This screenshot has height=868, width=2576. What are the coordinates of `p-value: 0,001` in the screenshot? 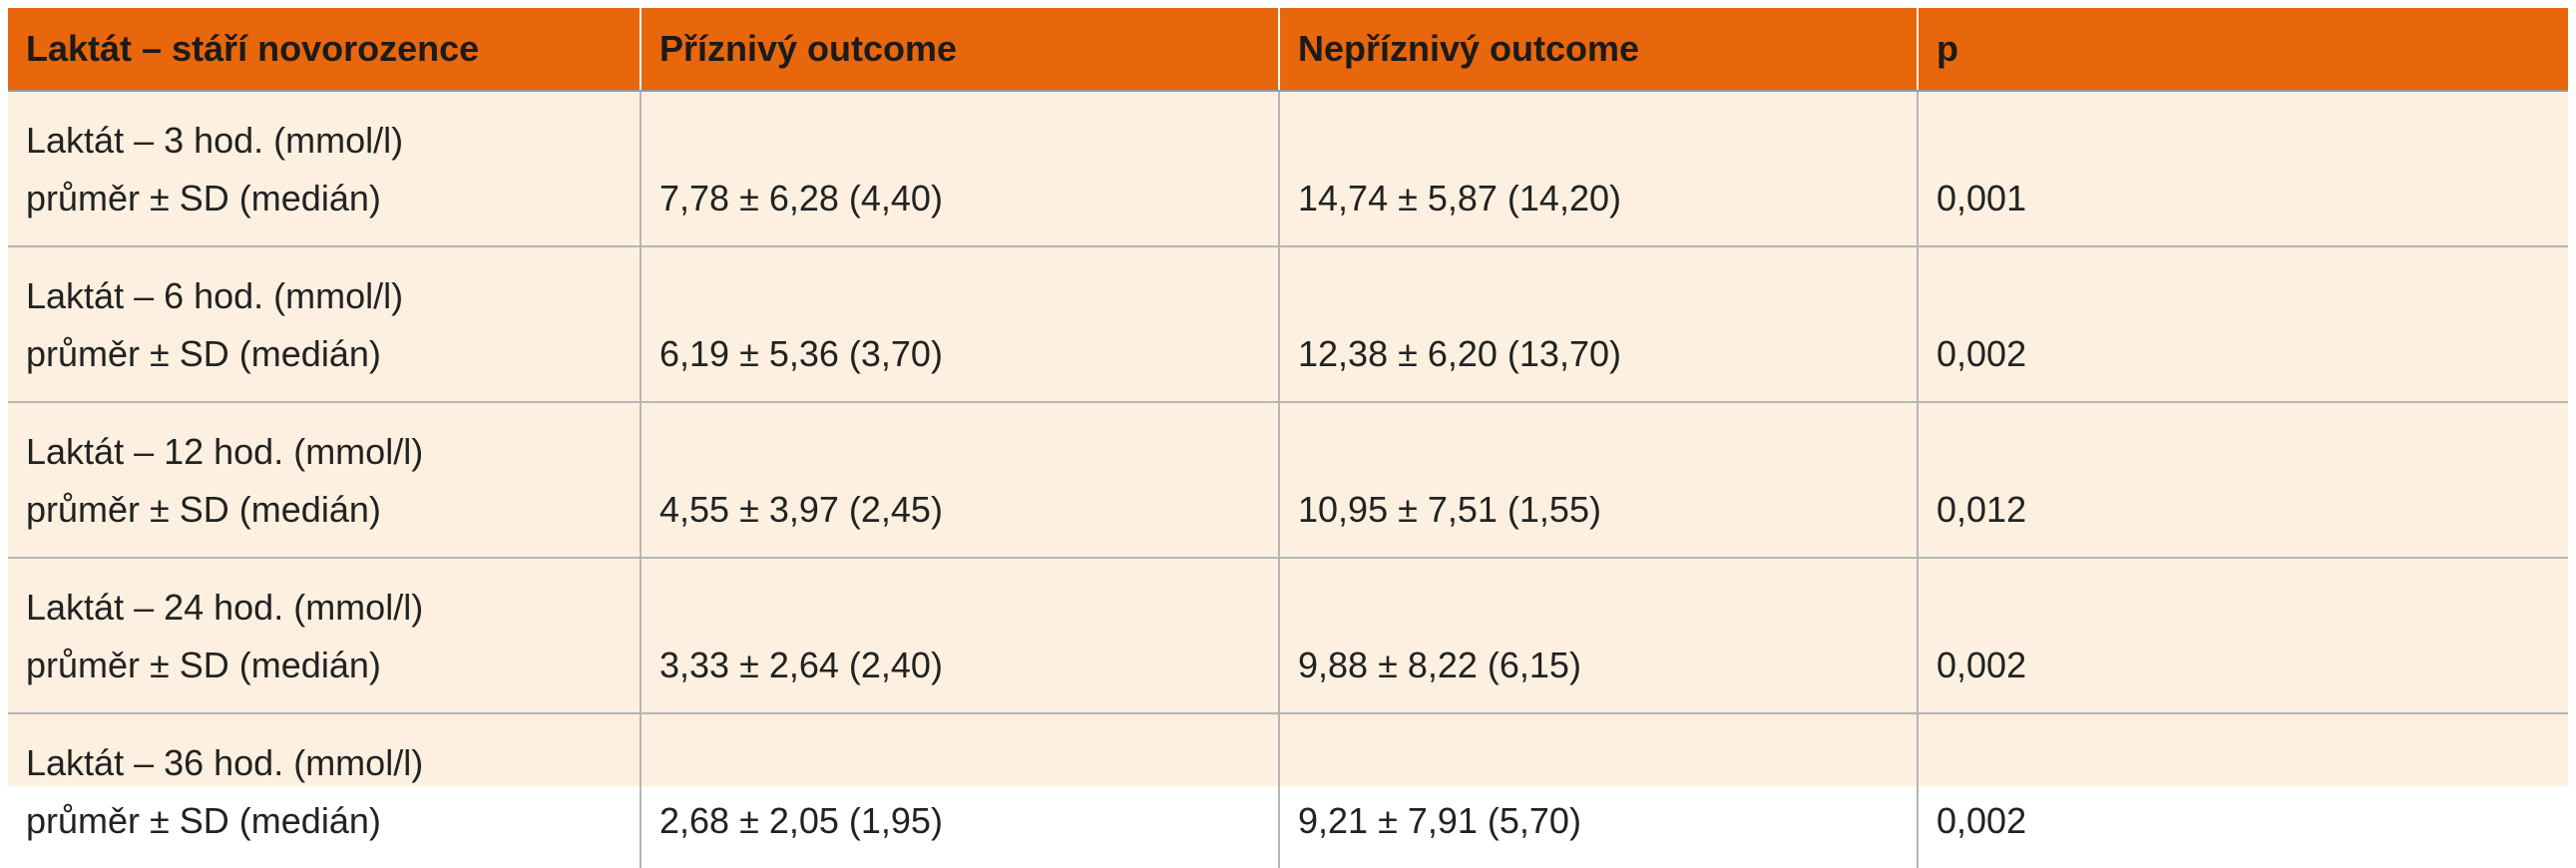 It's located at (2243, 169).